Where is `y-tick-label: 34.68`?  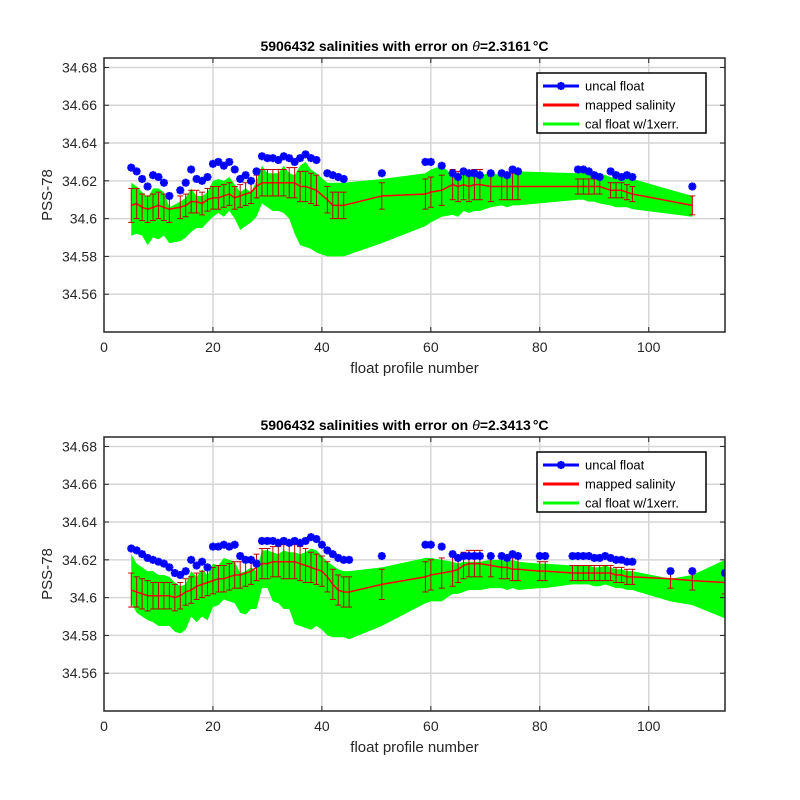 y-tick-label: 34.68 is located at coordinates (79, 67).